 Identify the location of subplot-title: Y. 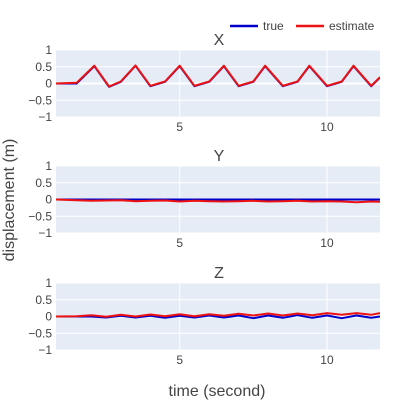
(219, 156).